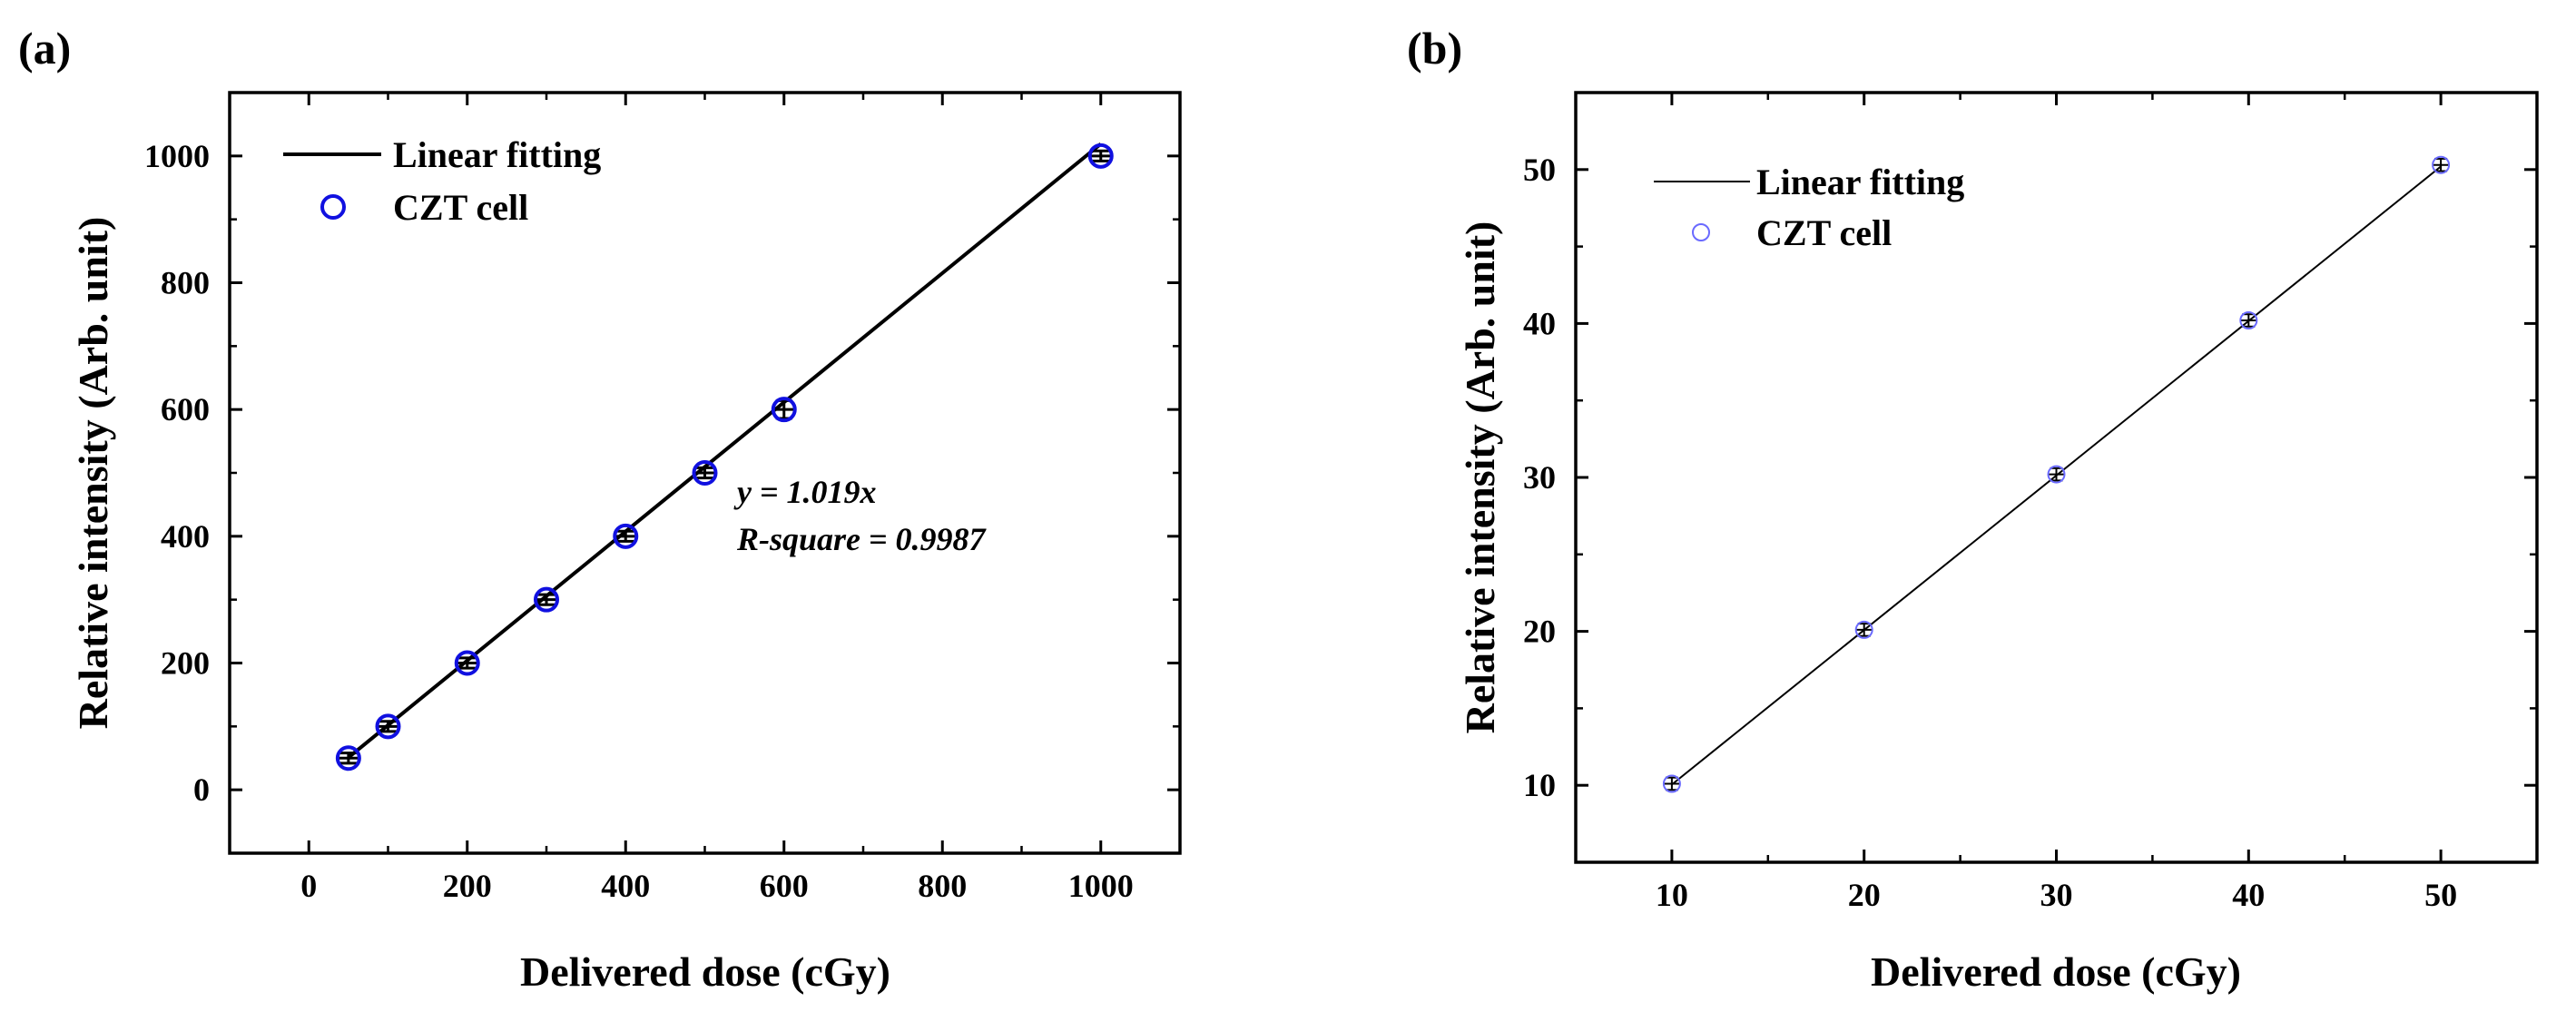 The height and width of the screenshot is (1022, 2576). I want to click on panel-a-legend-fit-label: Linear fitting, so click(497, 154).